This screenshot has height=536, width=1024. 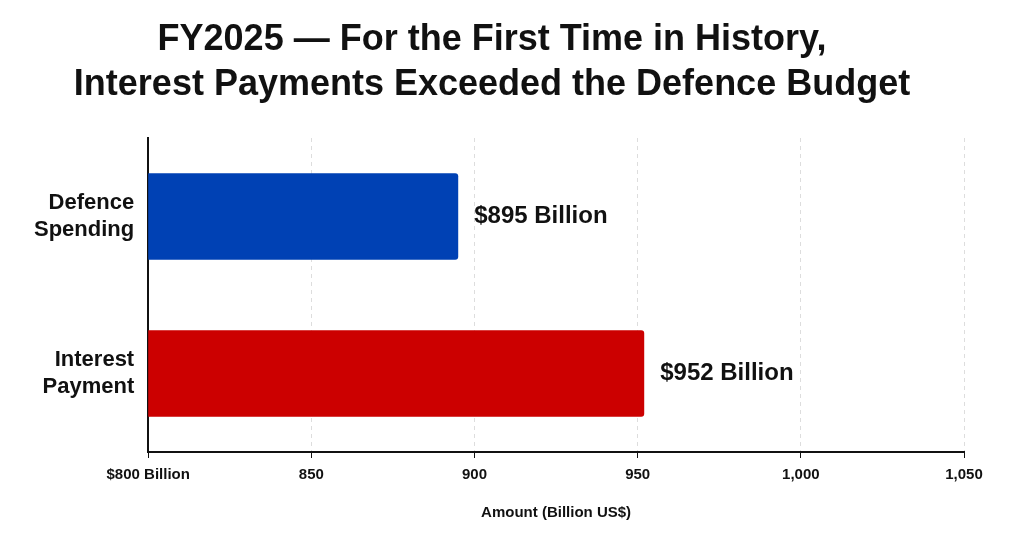 What do you see at coordinates (556, 512) in the screenshot?
I see `x-axis-title: Amount (Billion US$)` at bounding box center [556, 512].